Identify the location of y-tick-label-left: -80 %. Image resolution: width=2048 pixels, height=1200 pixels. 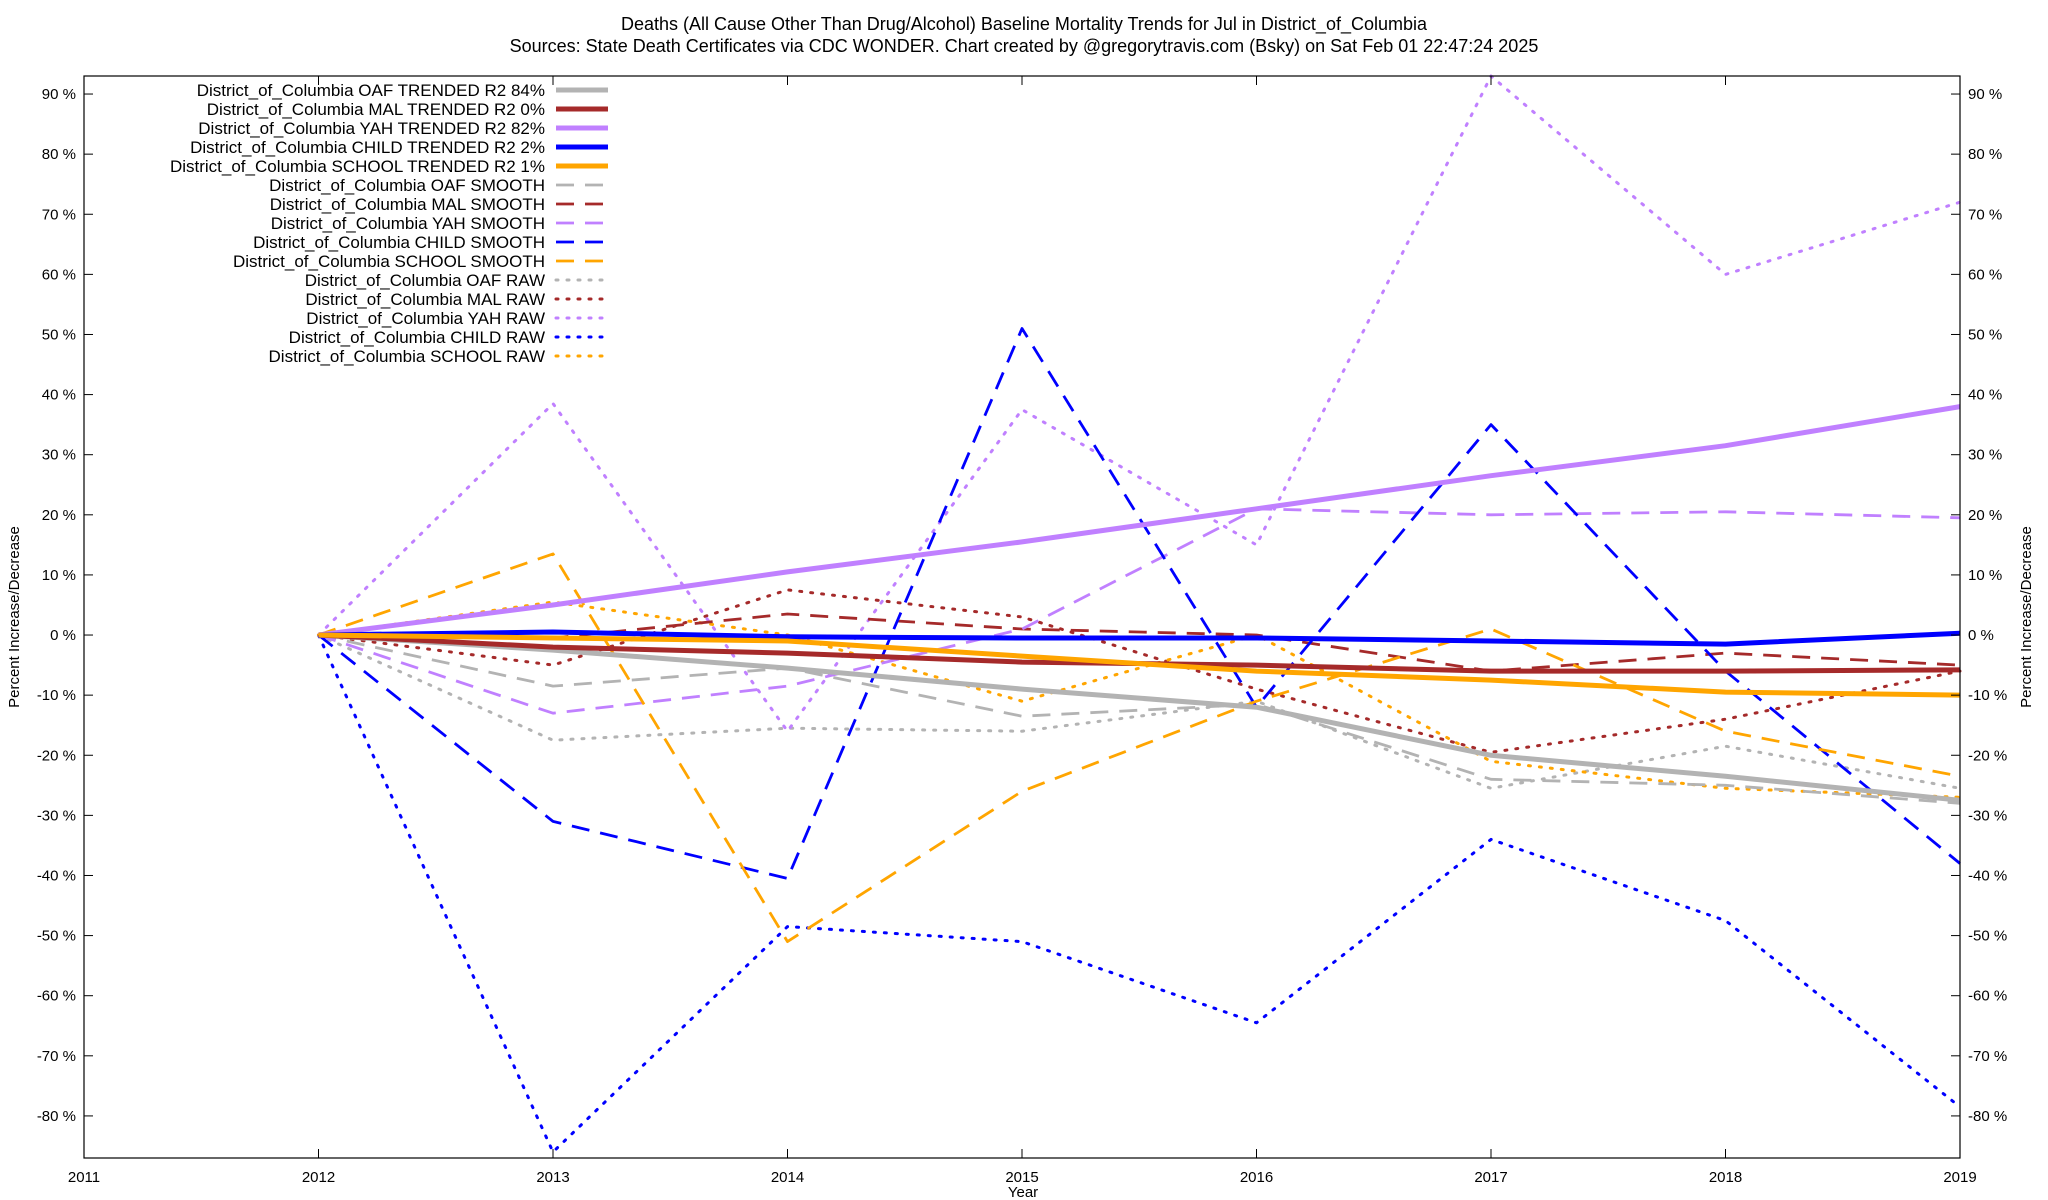
(56, 1116).